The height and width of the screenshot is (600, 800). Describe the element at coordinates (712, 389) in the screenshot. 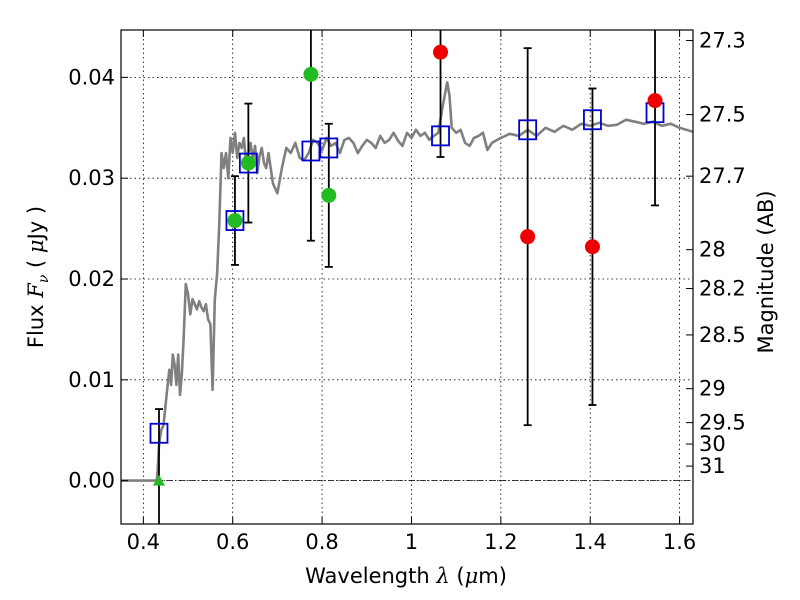

I see `mag-tick-label: 29` at that location.